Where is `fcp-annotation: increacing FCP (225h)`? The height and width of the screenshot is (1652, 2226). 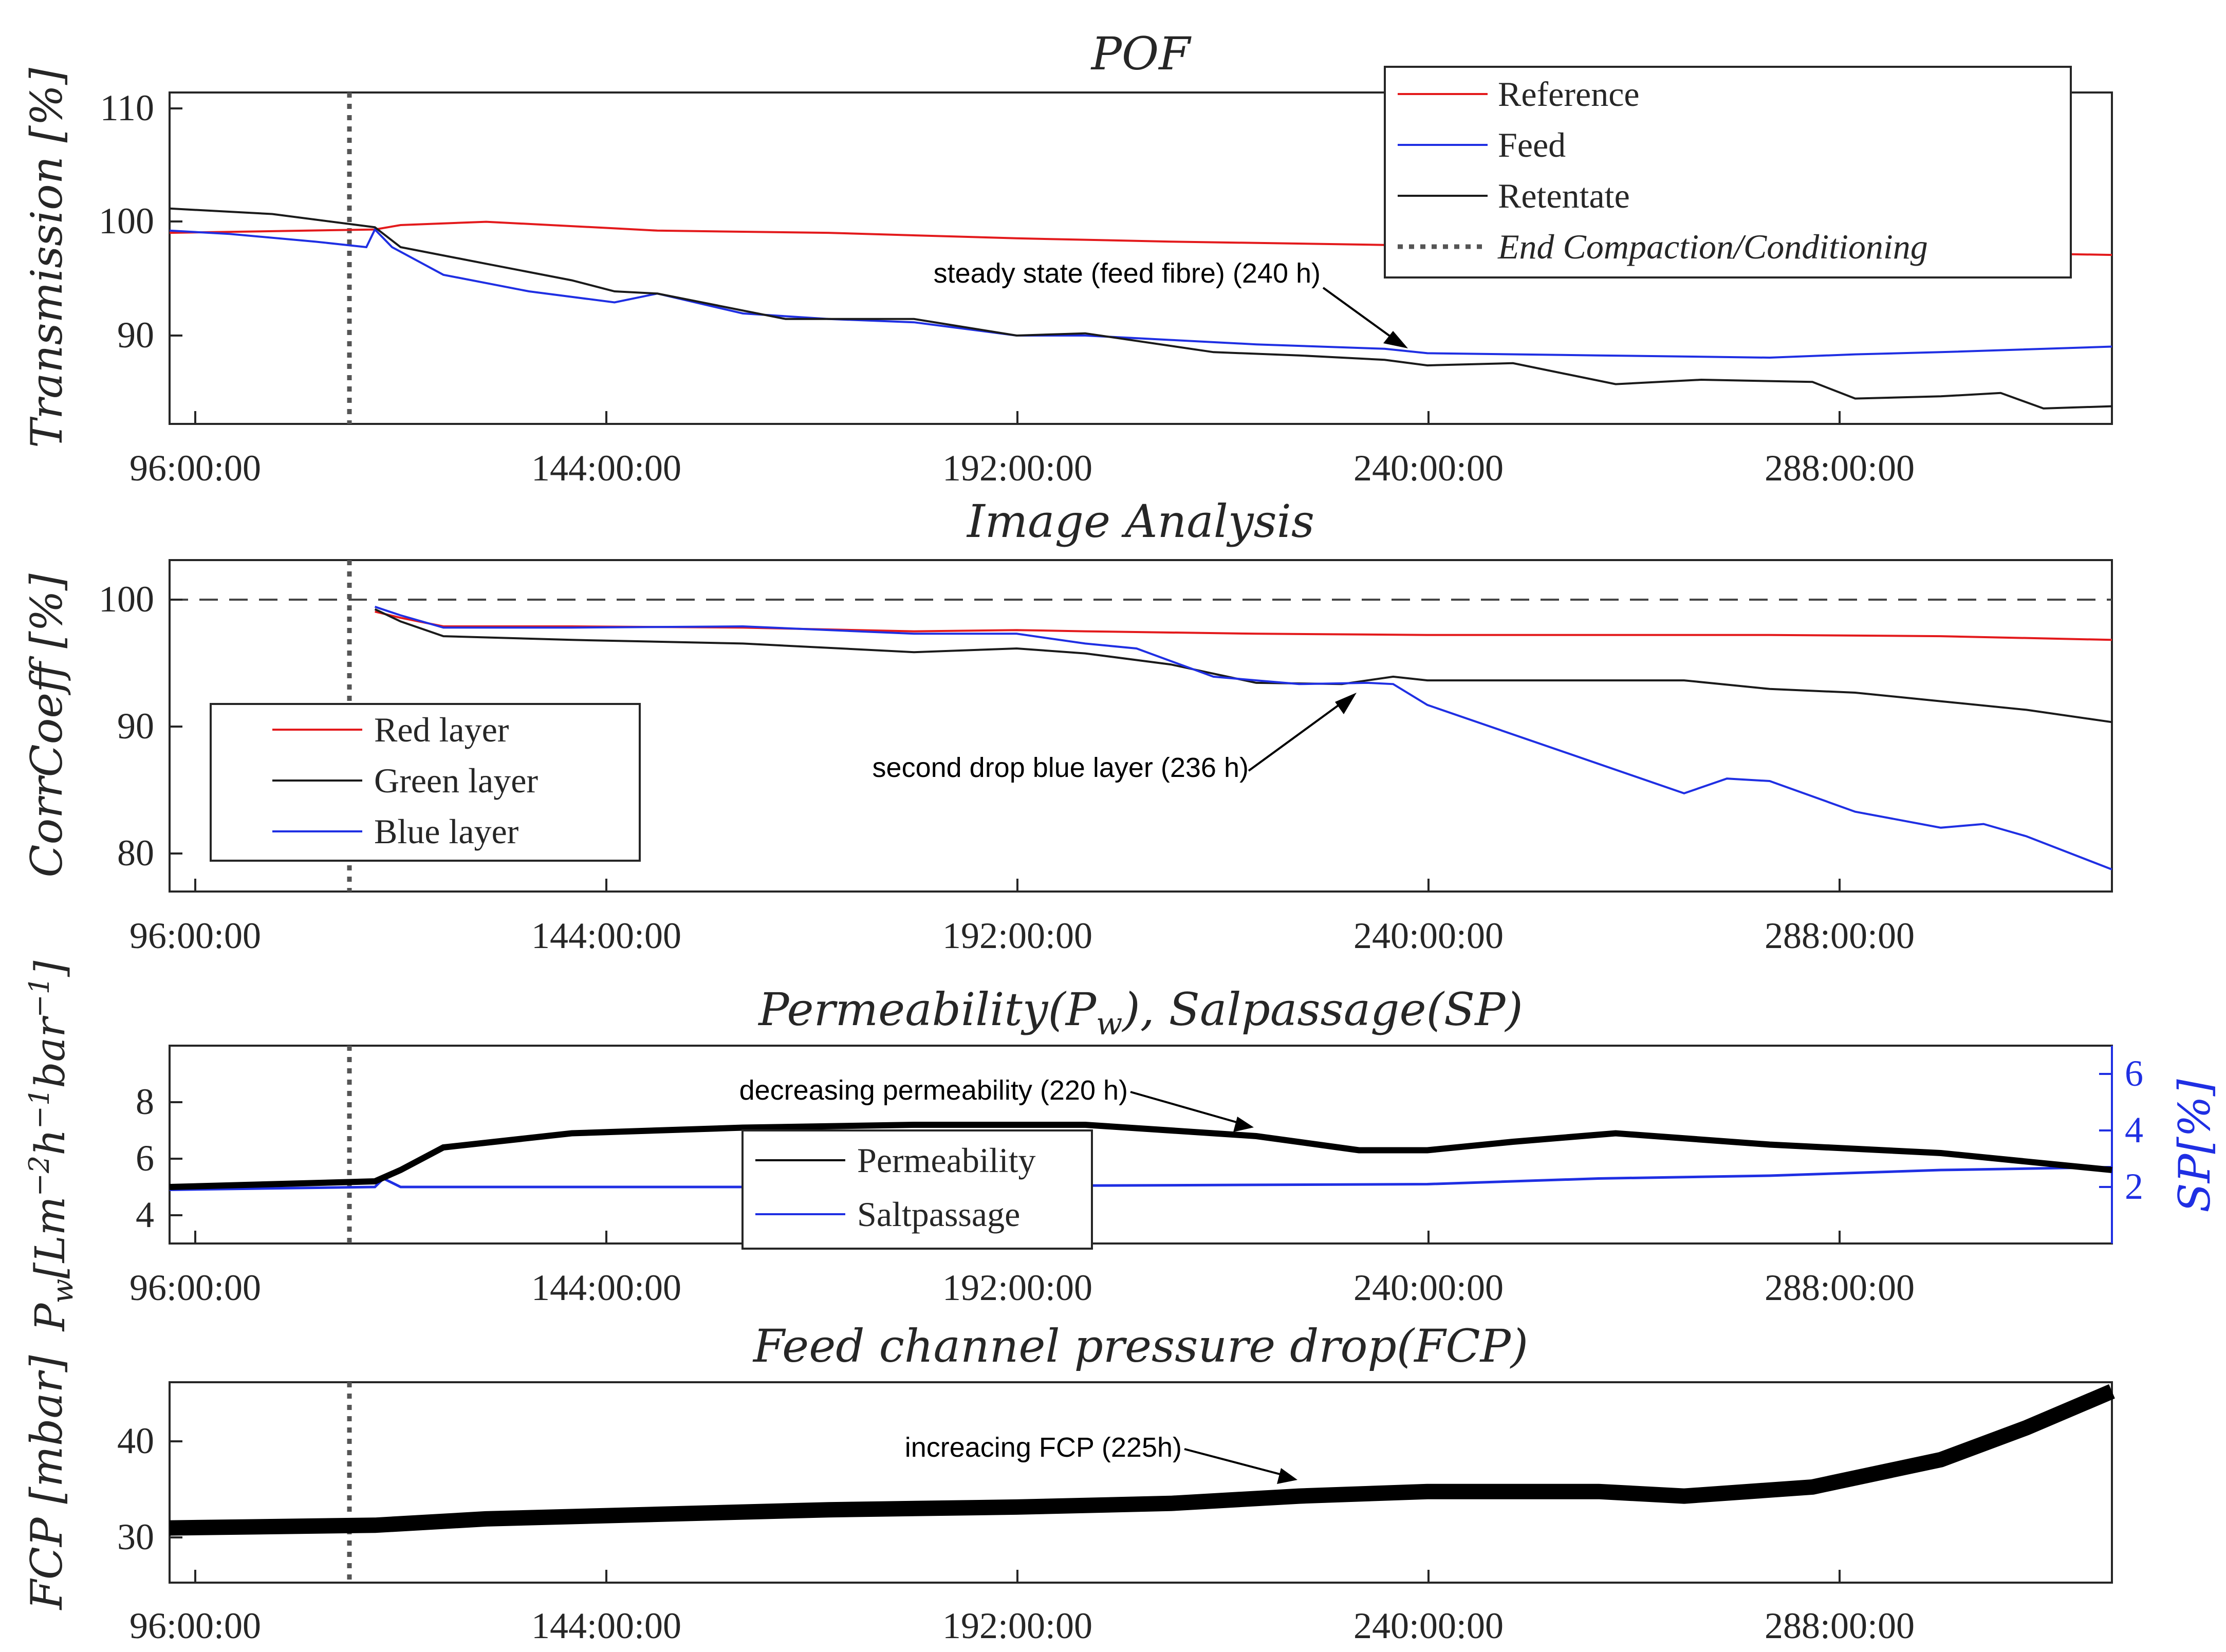 fcp-annotation: increacing FCP (225h) is located at coordinates (1101, 1458).